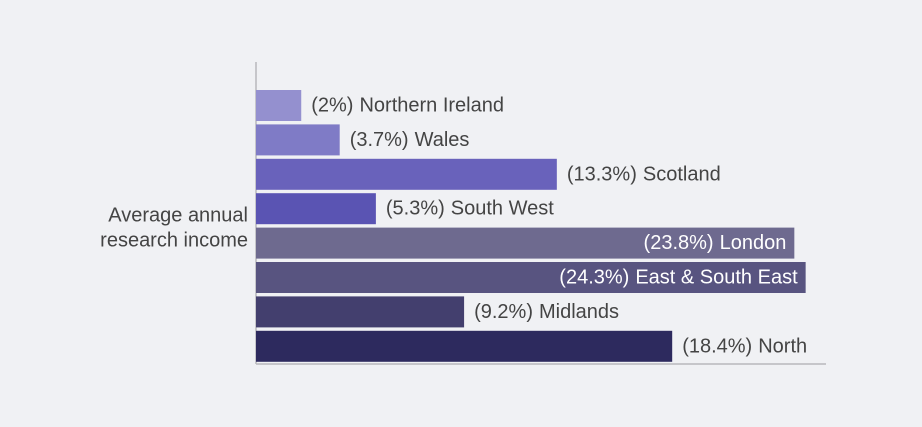 The height and width of the screenshot is (427, 922). Describe the element at coordinates (442, 140) in the screenshot. I see `category-label: Wales` at that location.